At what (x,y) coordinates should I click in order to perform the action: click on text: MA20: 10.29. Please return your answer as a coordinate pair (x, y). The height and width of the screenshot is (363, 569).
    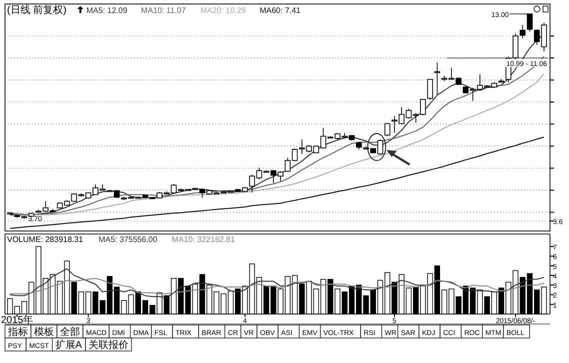
    Looking at the image, I should click on (223, 10).